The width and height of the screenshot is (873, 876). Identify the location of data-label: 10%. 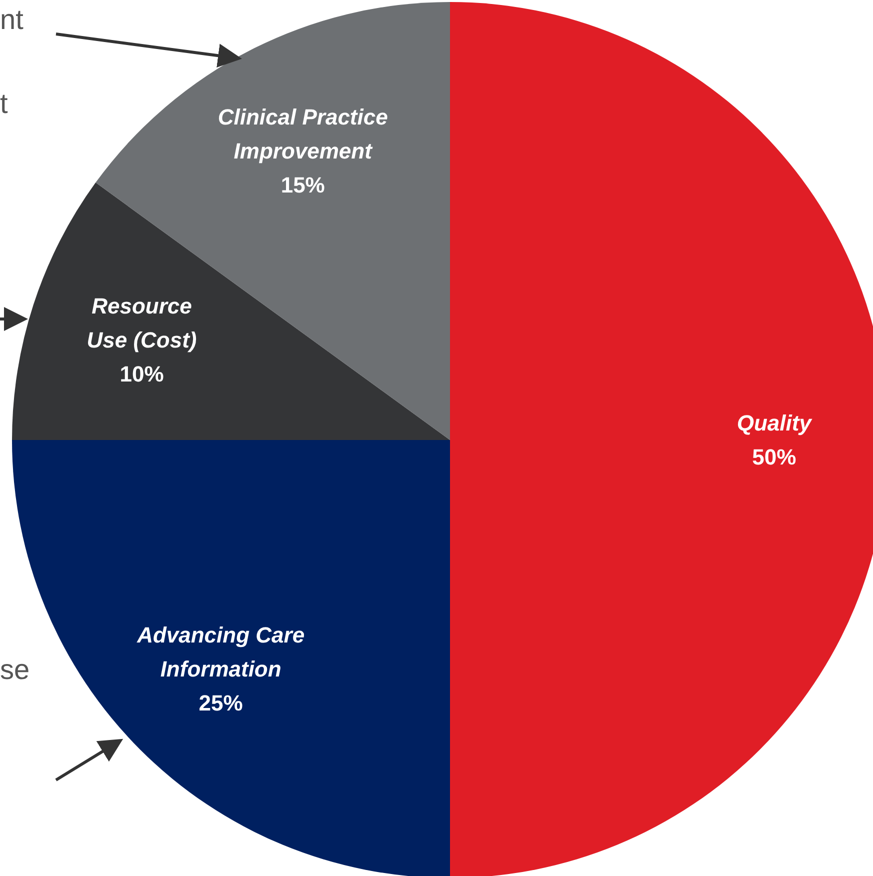
(142, 373).